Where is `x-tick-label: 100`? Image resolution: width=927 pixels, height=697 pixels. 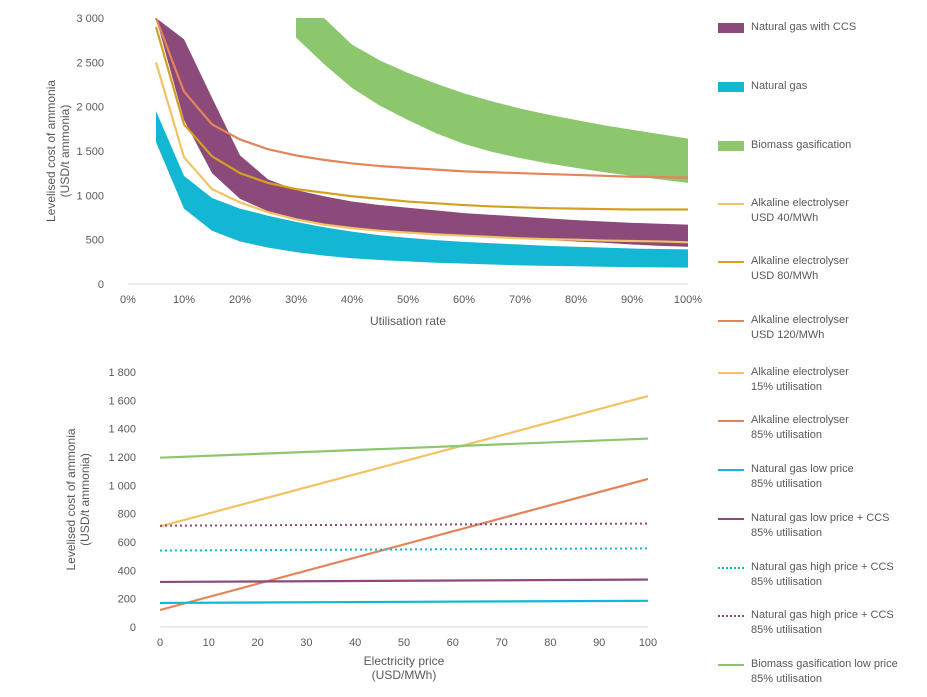 x-tick-label: 100 is located at coordinates (648, 643).